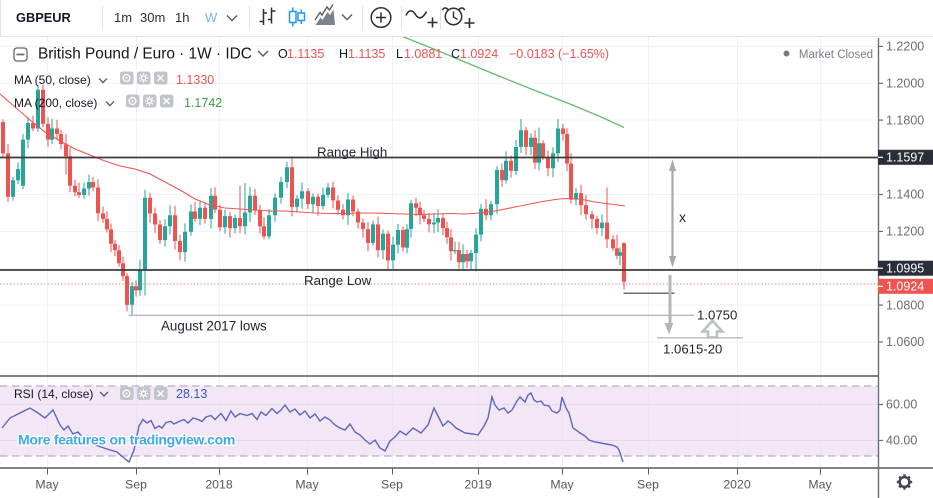 This screenshot has height=498, width=933. I want to click on svg-text: 1.0600, so click(905, 342).